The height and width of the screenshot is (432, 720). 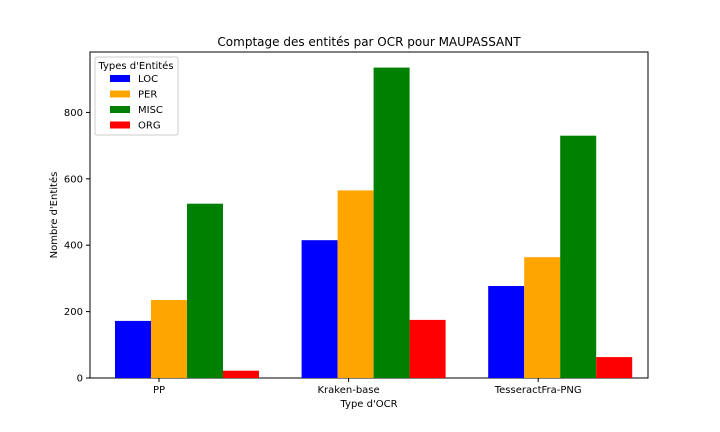 I want to click on legend-title: Types d'Entités, so click(x=135, y=66).